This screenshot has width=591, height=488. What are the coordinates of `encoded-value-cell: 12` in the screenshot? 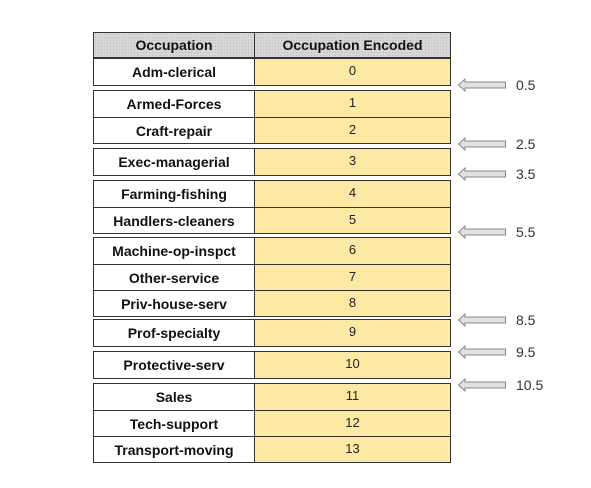 It's located at (352, 423).